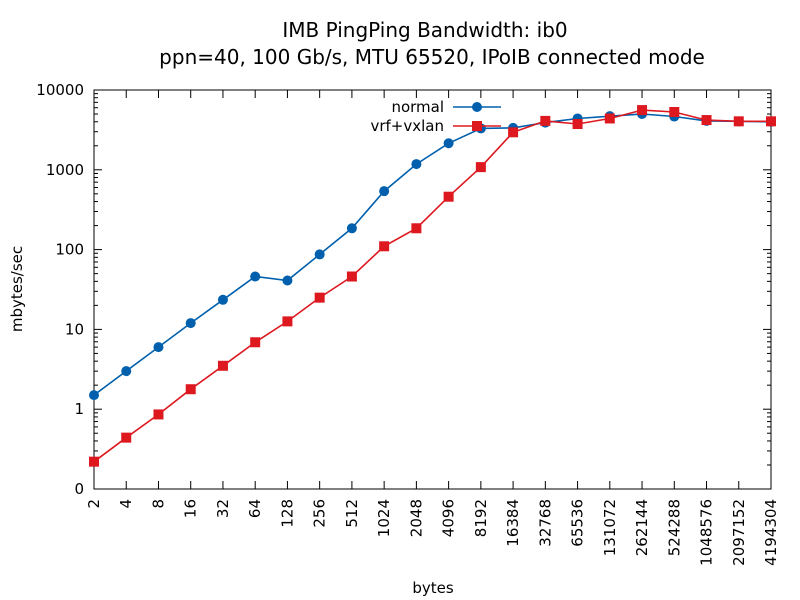 This screenshot has height=600, width=800. I want to click on x-tick-label: 16384, so click(513, 523).